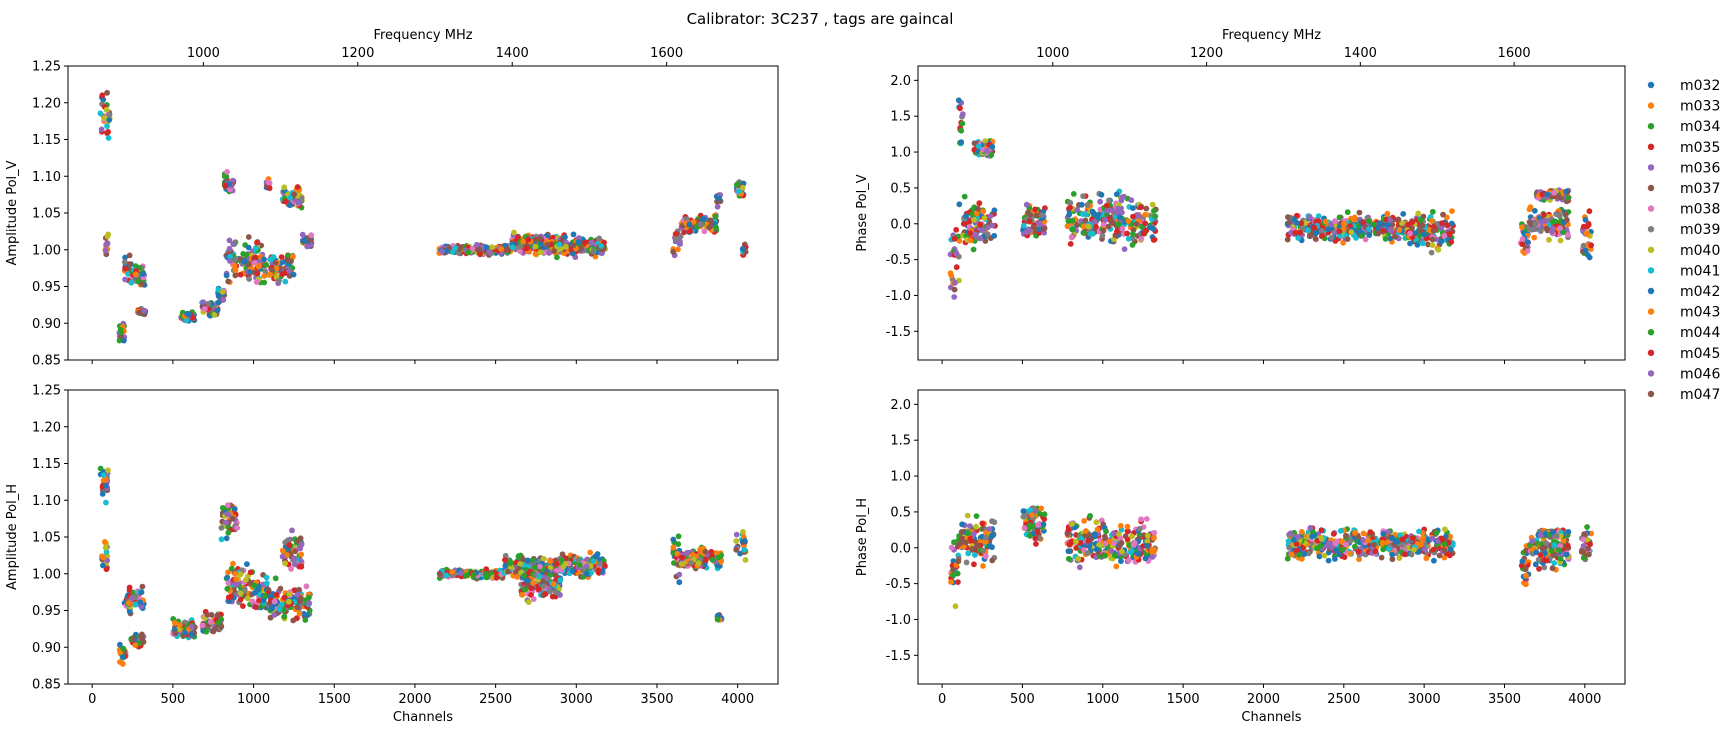 This screenshot has height=735, width=1727. I want to click on y-tick-label: -1.0, so click(898, 296).